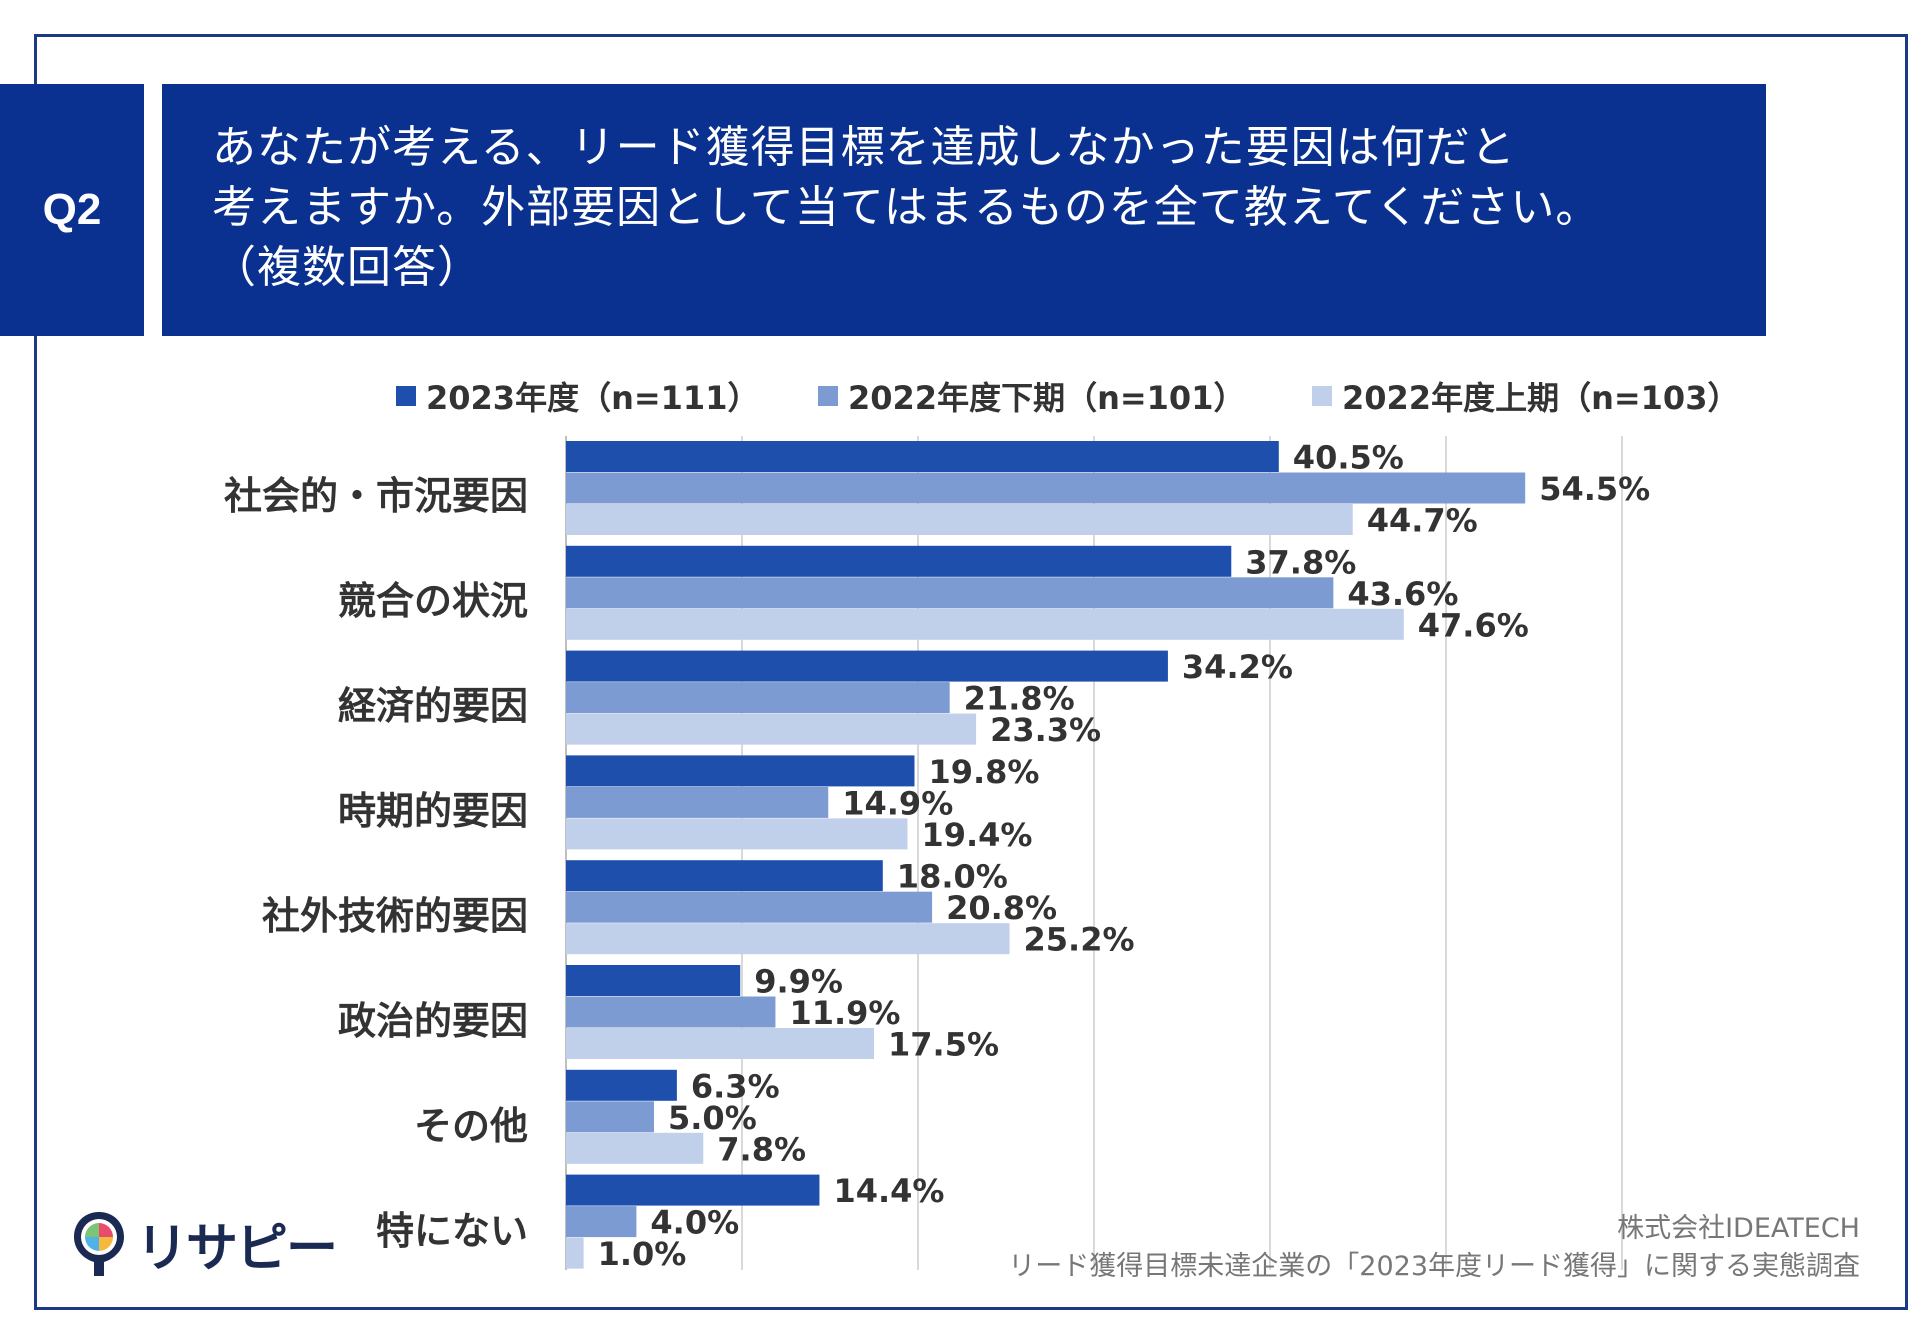 The width and height of the screenshot is (1932, 1338). Describe the element at coordinates (1348, 458) in the screenshot. I see `data-label: 40.5%` at that location.